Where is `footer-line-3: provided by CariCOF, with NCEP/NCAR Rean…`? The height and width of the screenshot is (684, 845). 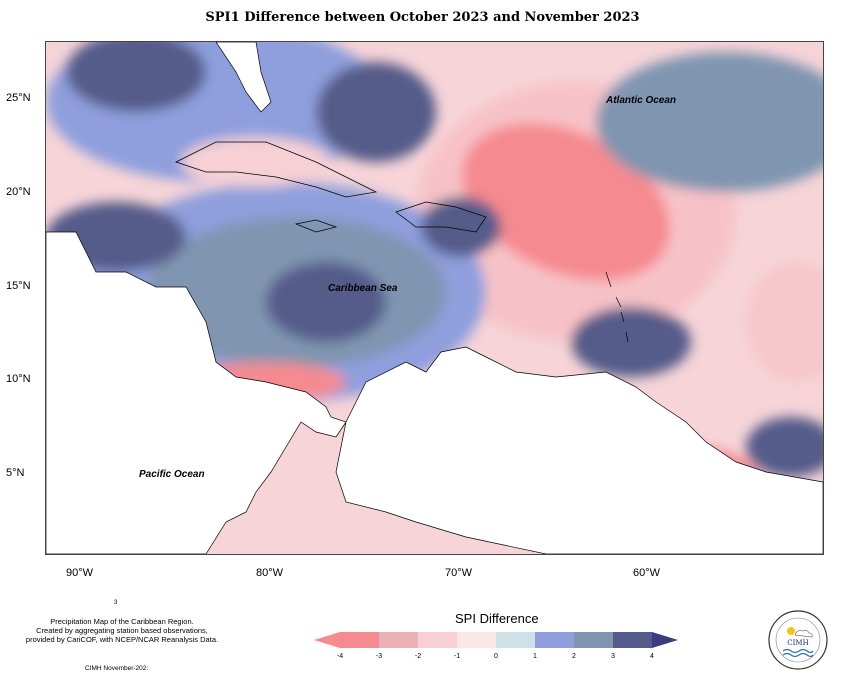
footer-line-3: provided by CariCOF, with NCEP/NCAR Rean… is located at coordinates (122, 639).